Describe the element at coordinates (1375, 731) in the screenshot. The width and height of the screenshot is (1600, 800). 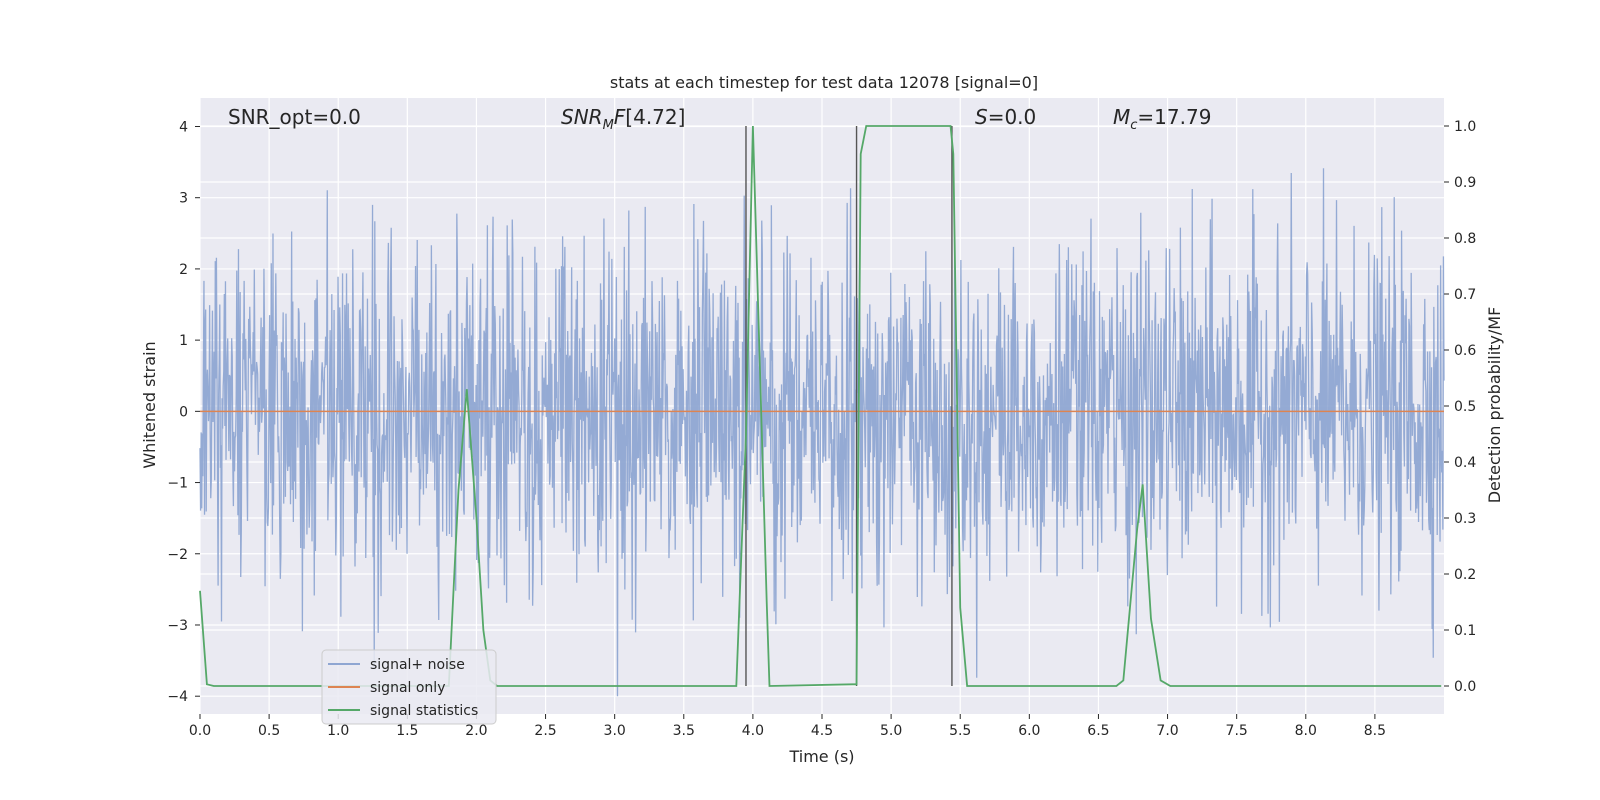
I see `x-tick-label: 8.5` at that location.